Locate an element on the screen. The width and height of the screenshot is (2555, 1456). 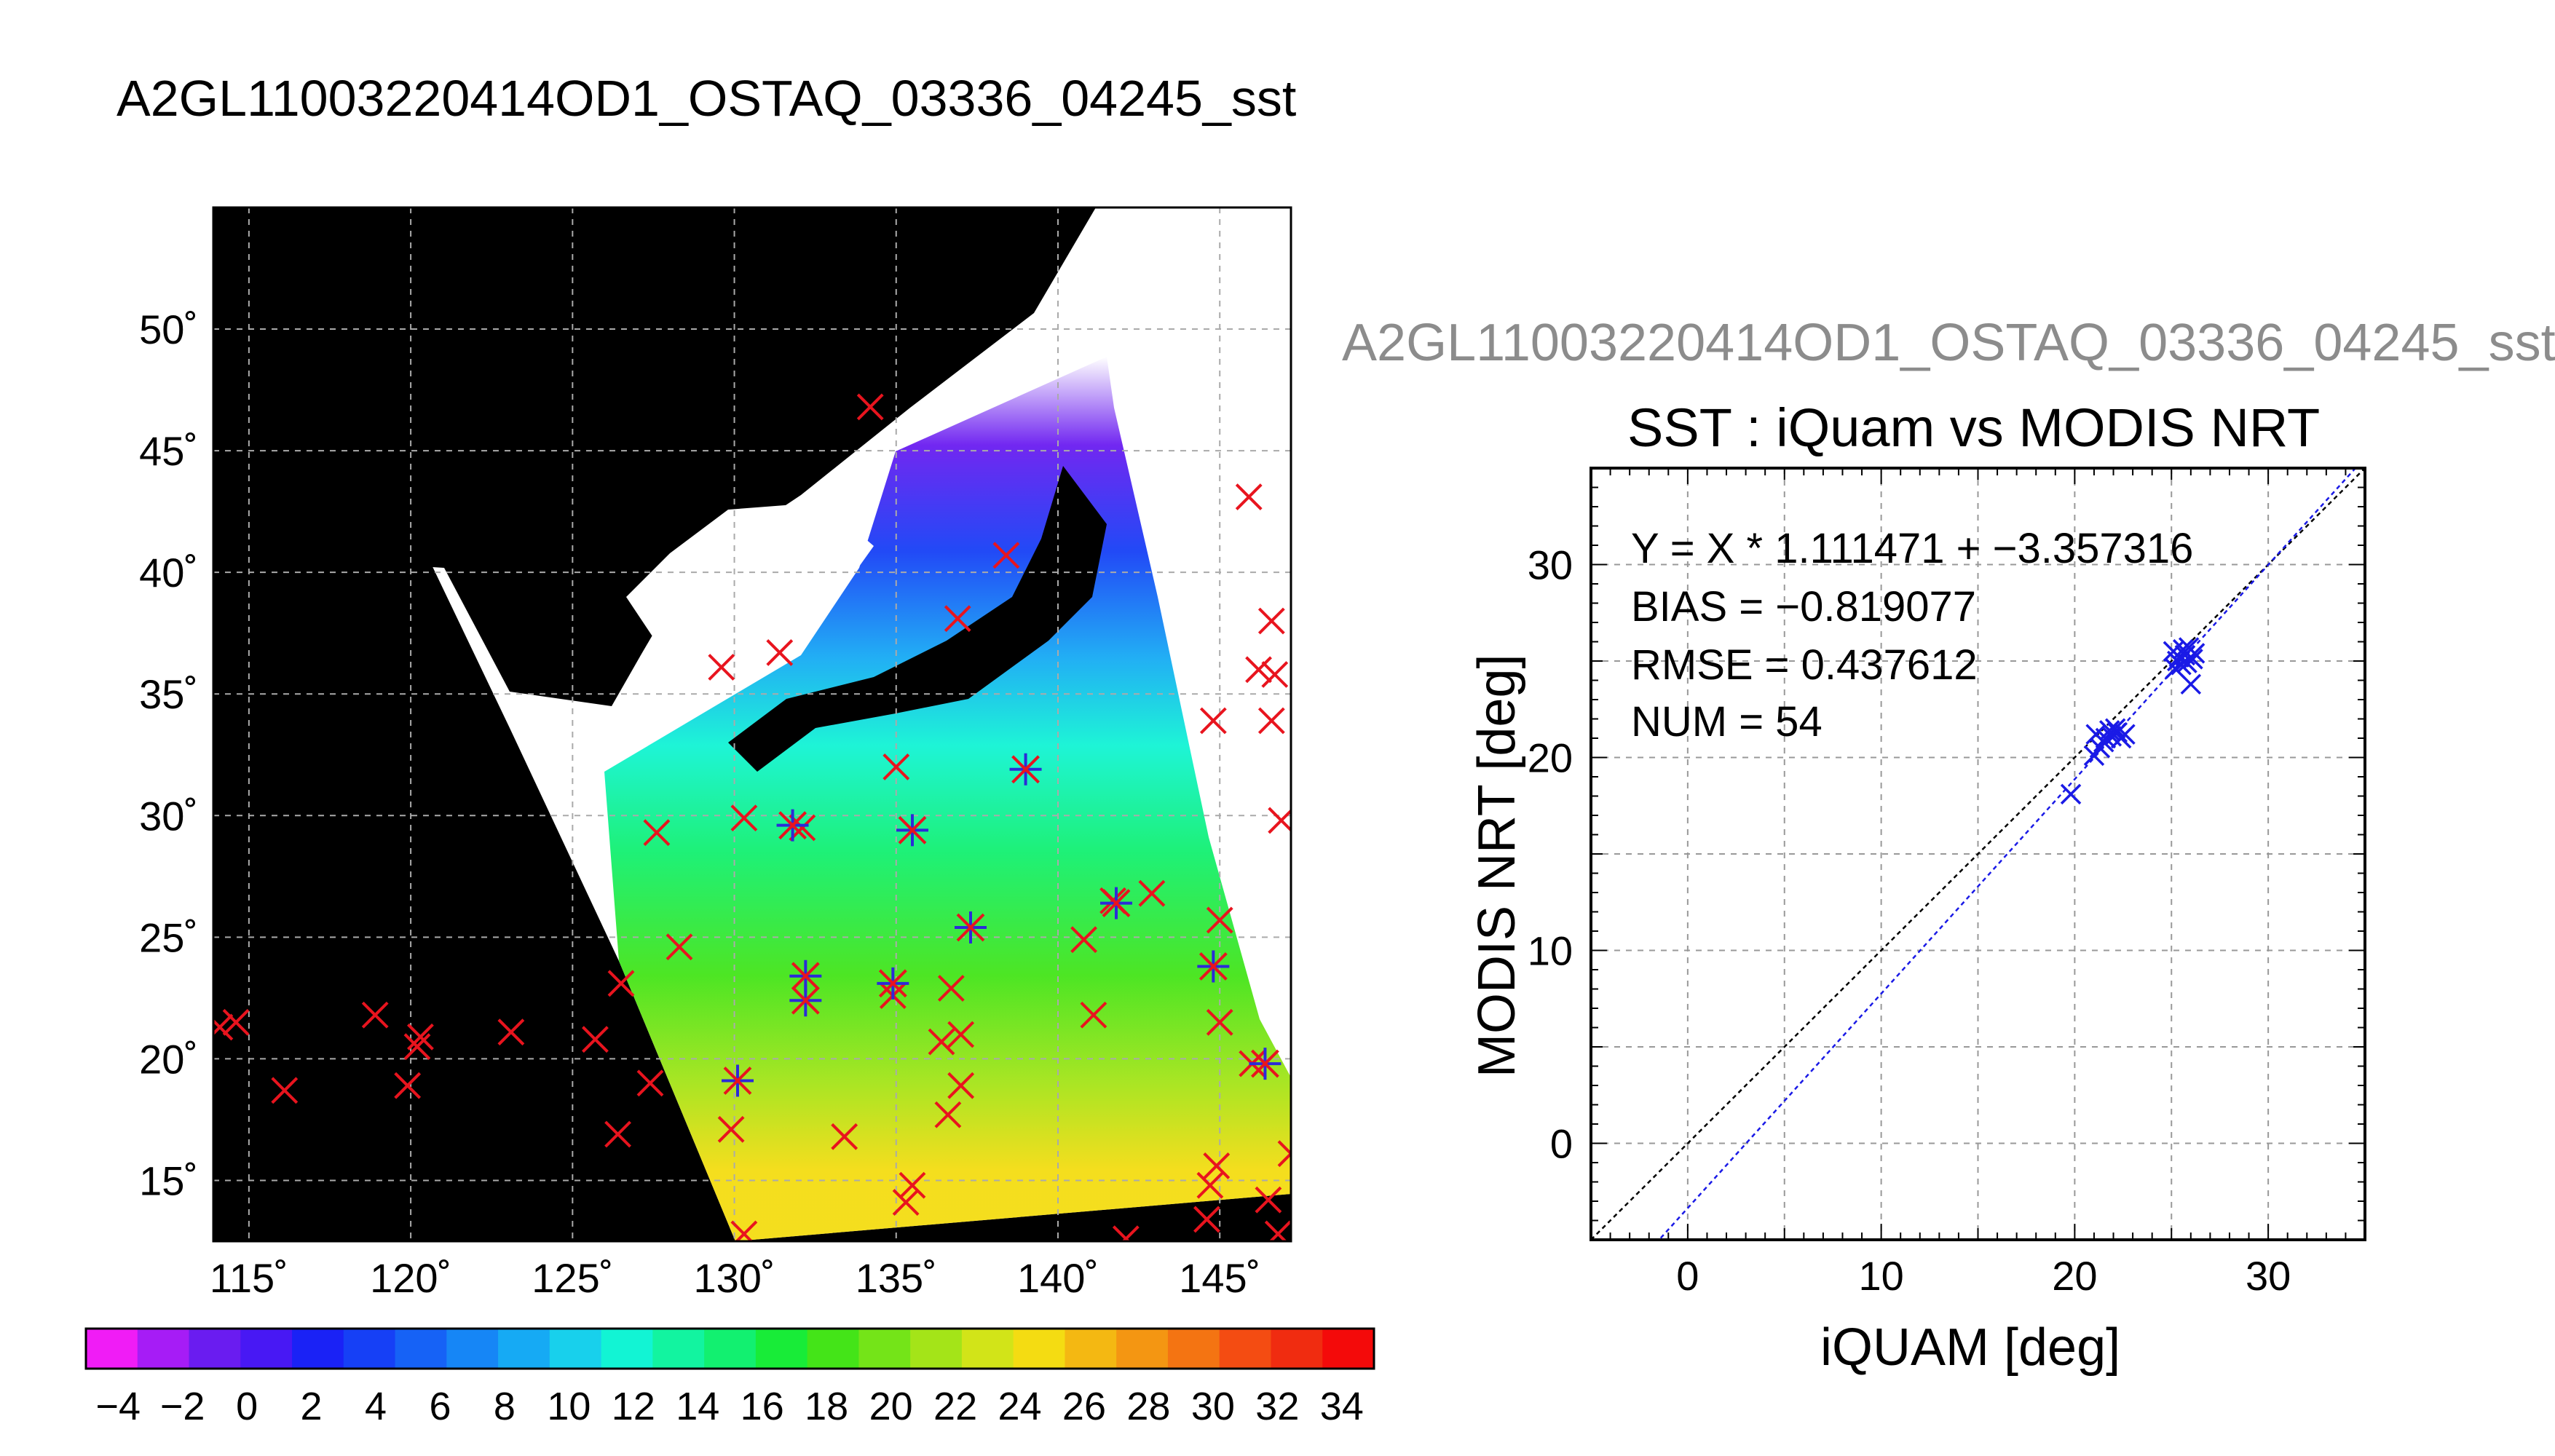
colorbar-tick-label: −4 is located at coordinates (118, 1406).